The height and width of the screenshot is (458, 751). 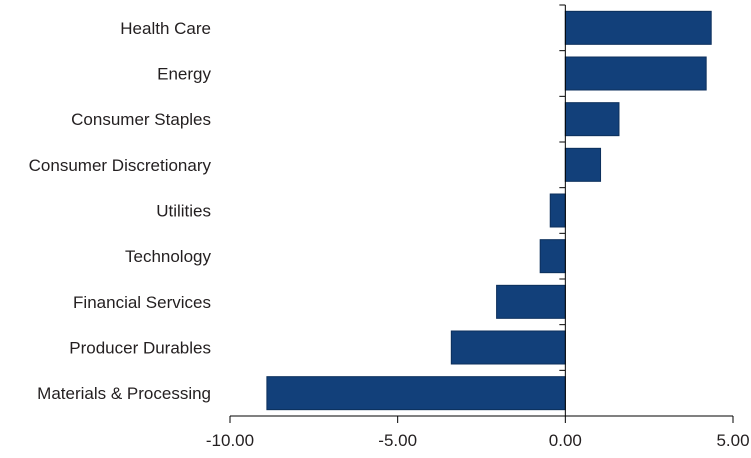 What do you see at coordinates (142, 302) in the screenshot?
I see `category-label: Financial Services` at bounding box center [142, 302].